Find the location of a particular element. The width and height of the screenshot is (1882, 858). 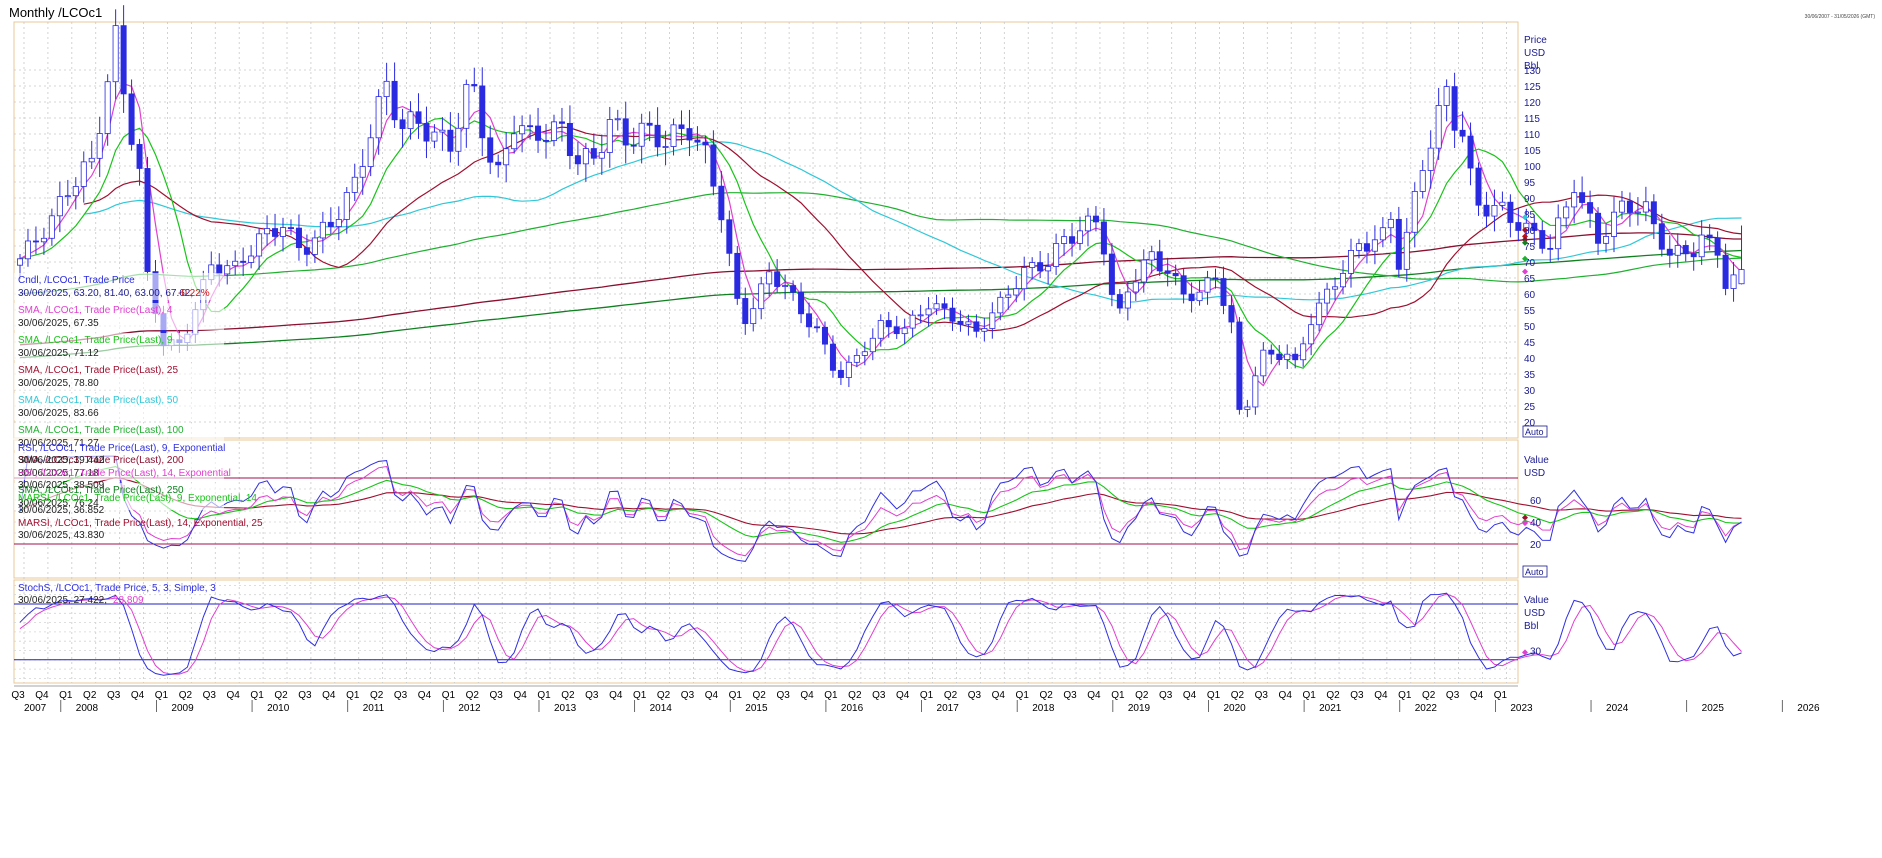

year-tick-label: 2019 is located at coordinates (1139, 708).